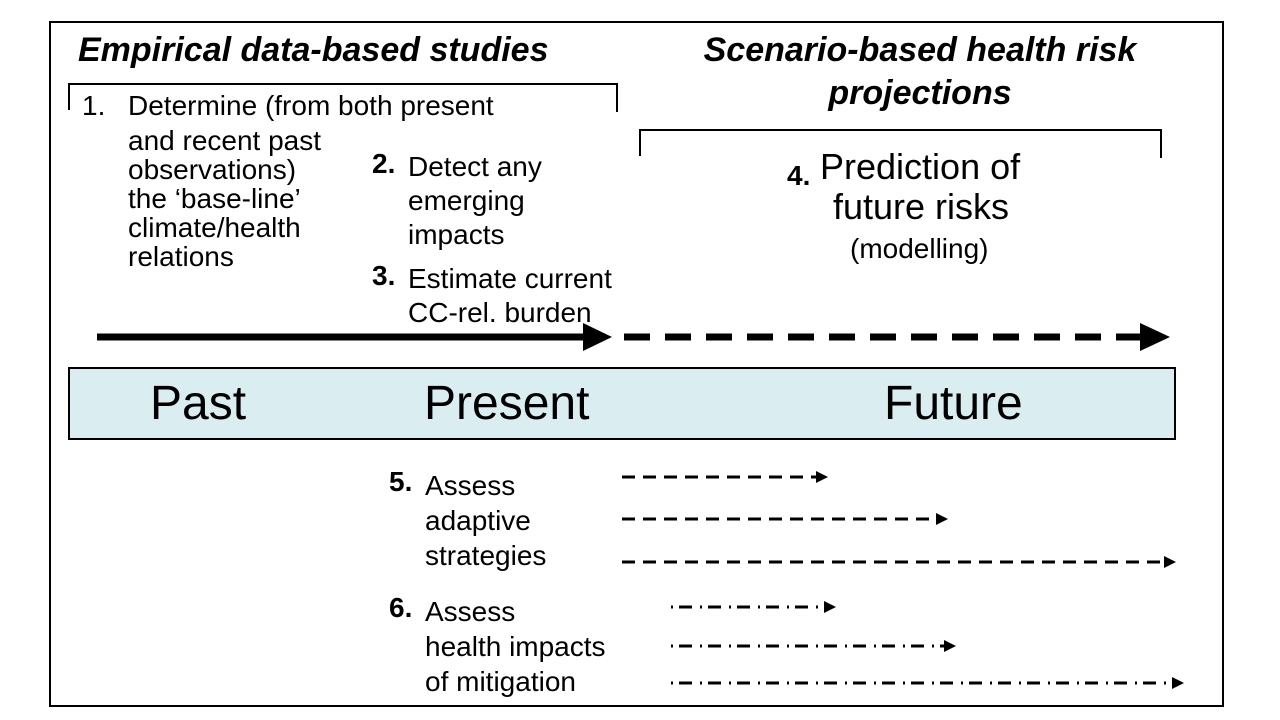 This screenshot has height=720, width=1280. Describe the element at coordinates (507, 403) in the screenshot. I see `timeline-present: Present` at that location.